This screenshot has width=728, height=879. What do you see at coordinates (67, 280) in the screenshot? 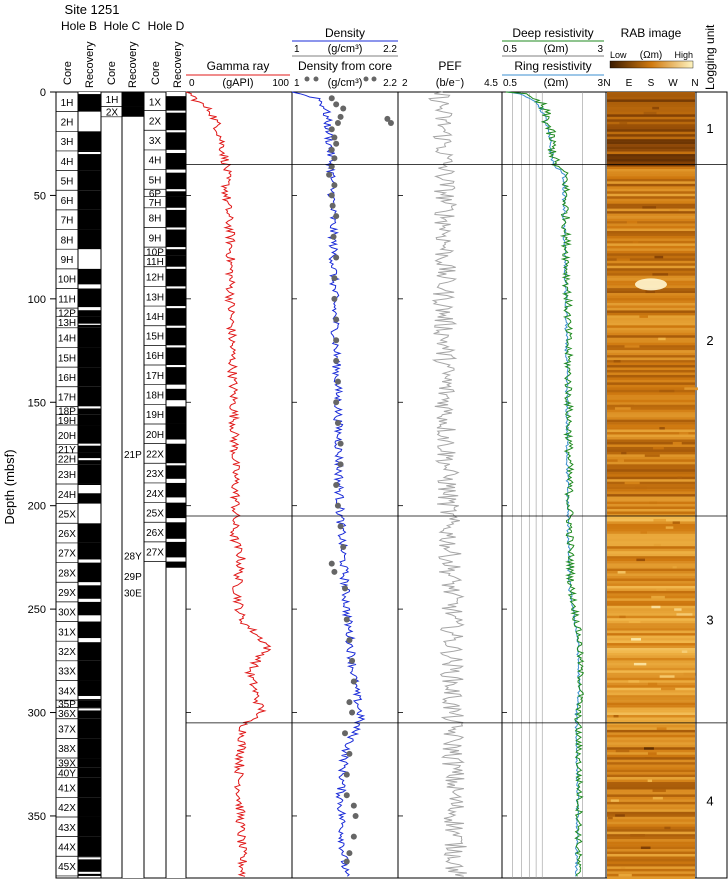
I see `core-label: 10H` at bounding box center [67, 280].